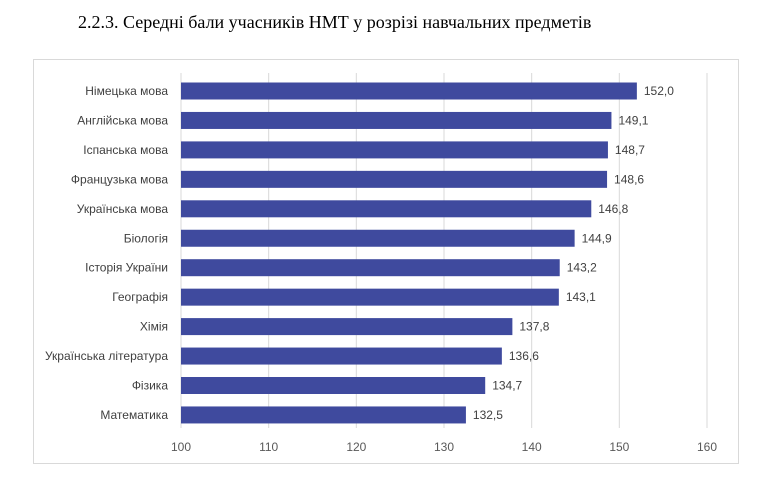 The height and width of the screenshot is (489, 770). I want to click on x-tick-label: 110, so click(268, 447).